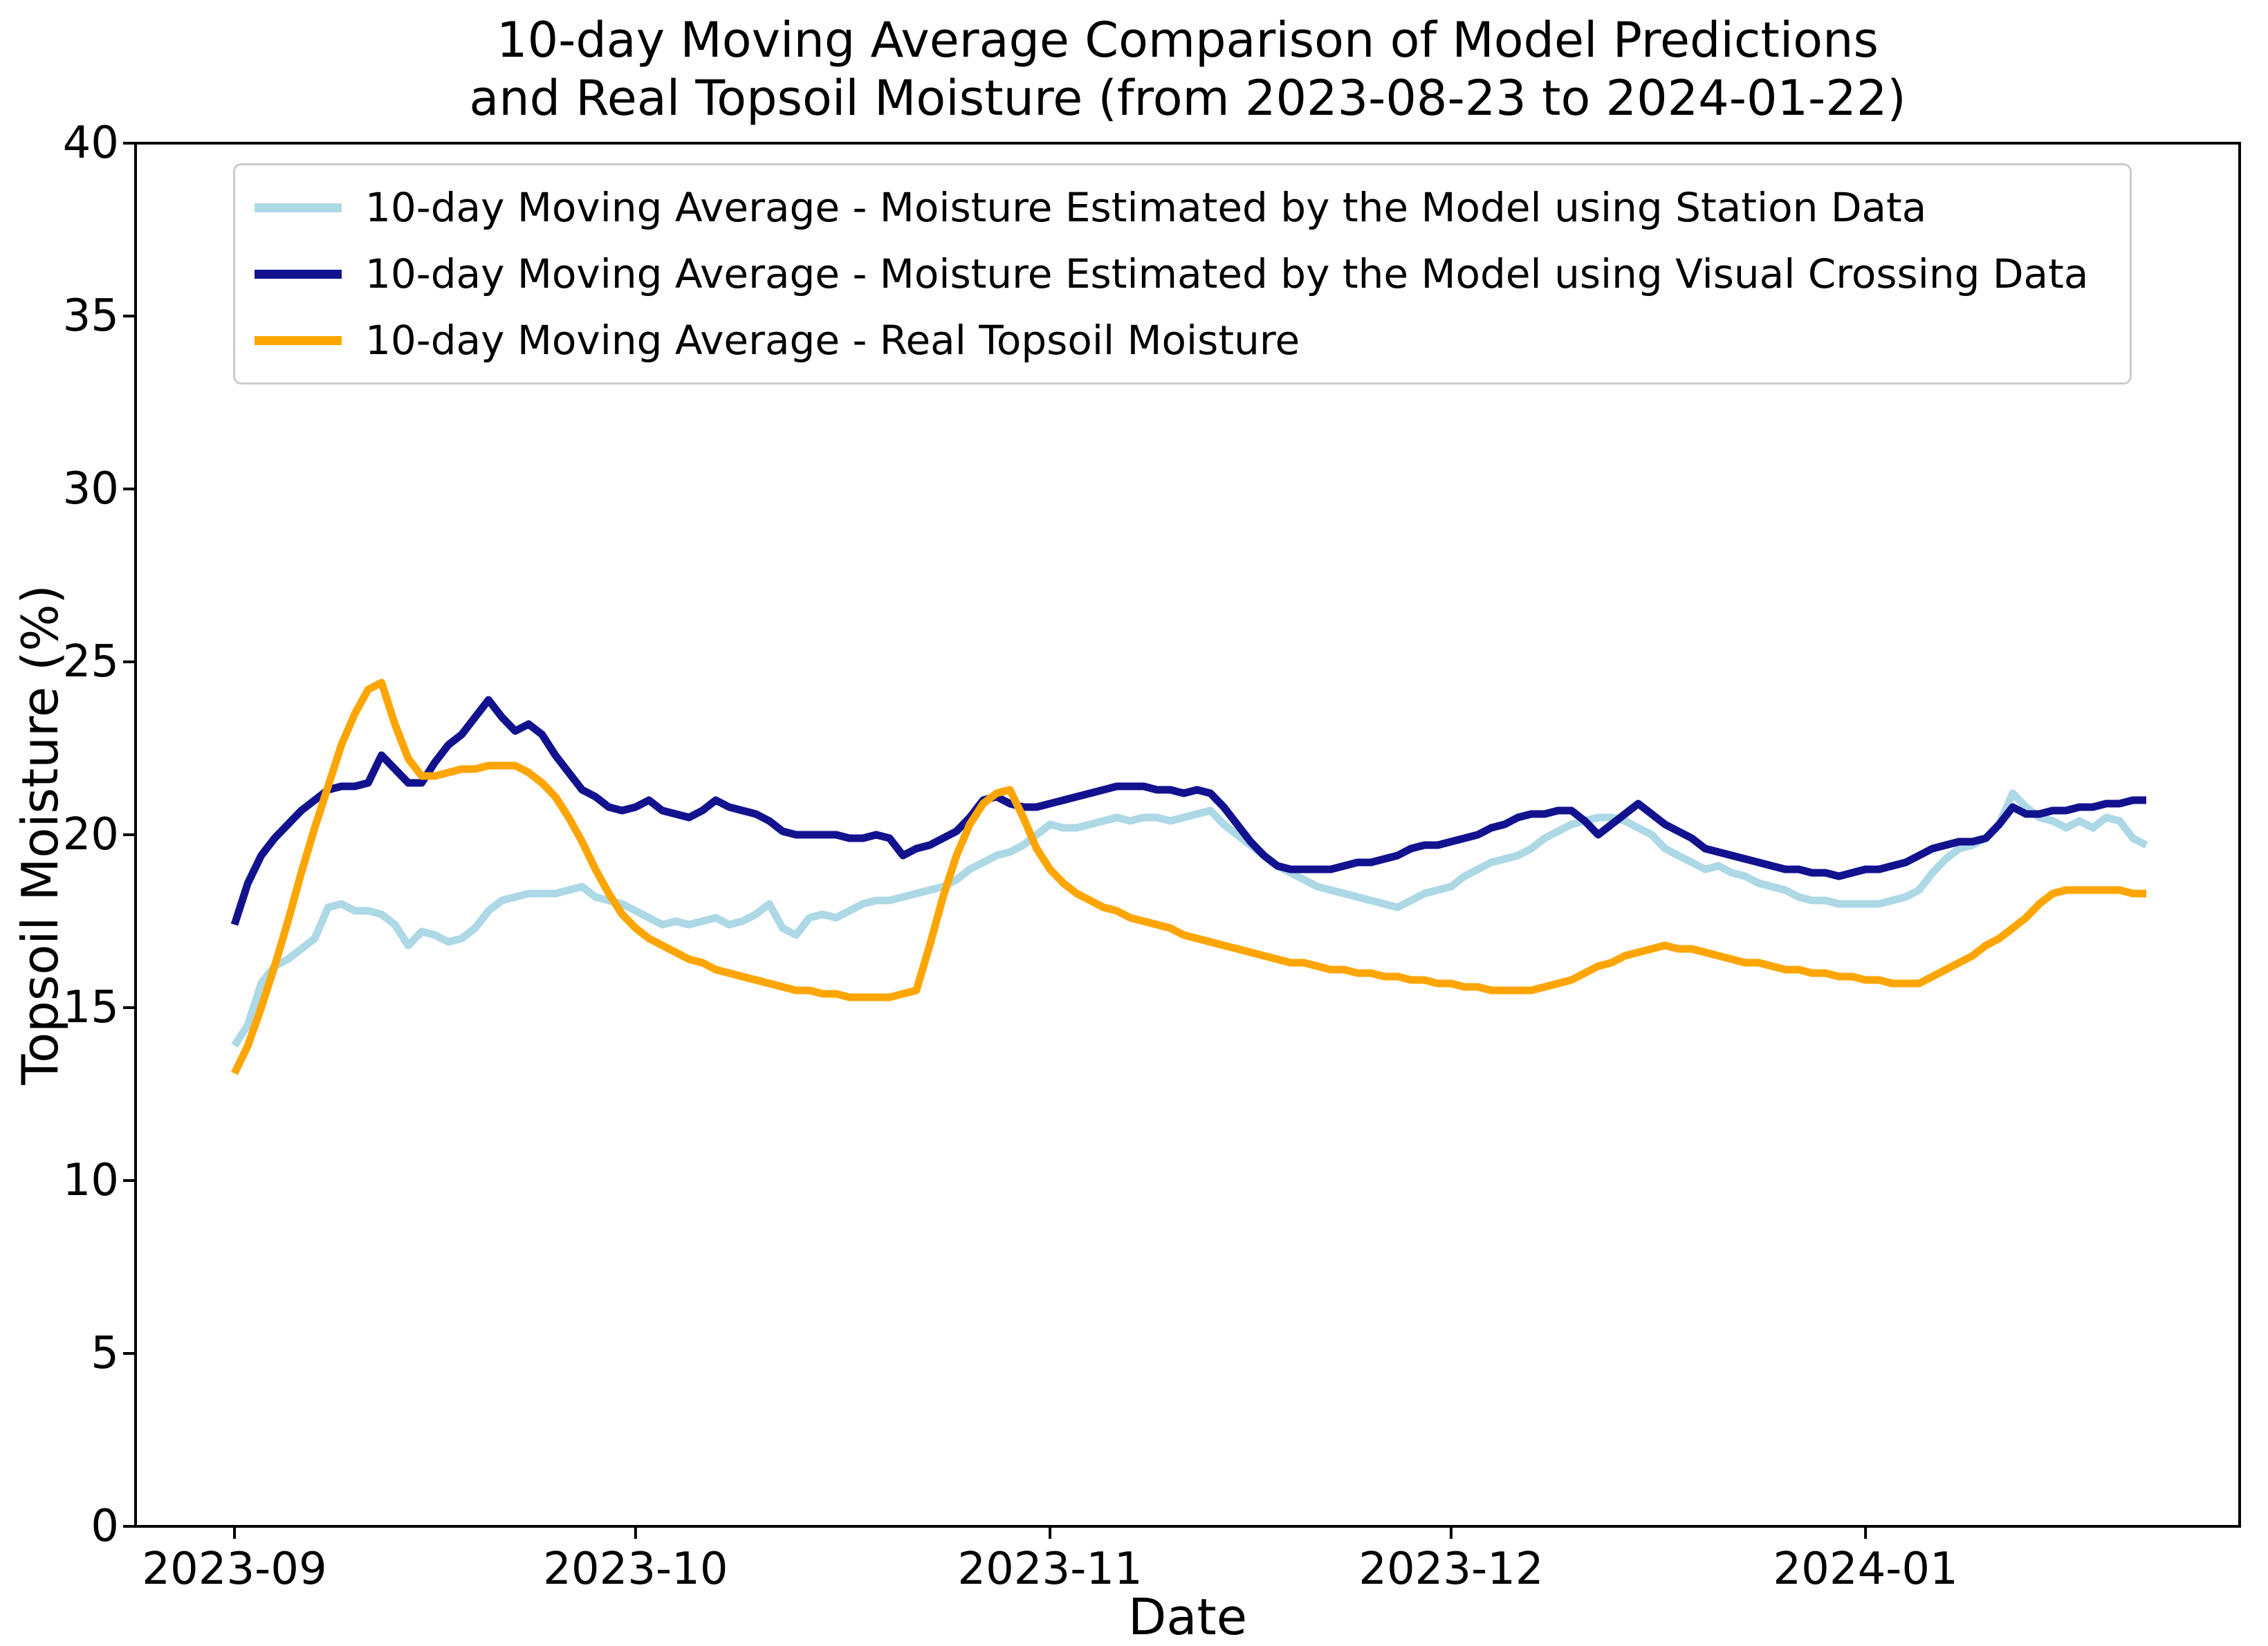 The height and width of the screenshot is (1646, 2268). I want to click on y-tick-label: 10, so click(90, 1180).